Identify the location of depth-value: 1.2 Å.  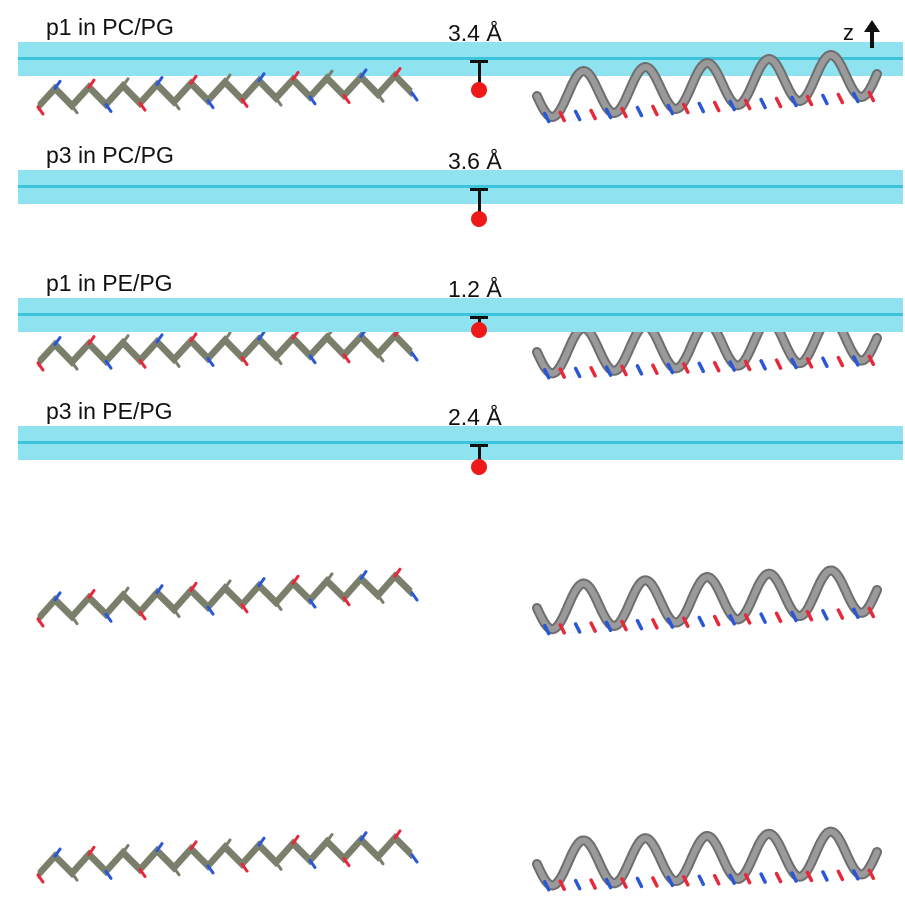
(475, 289).